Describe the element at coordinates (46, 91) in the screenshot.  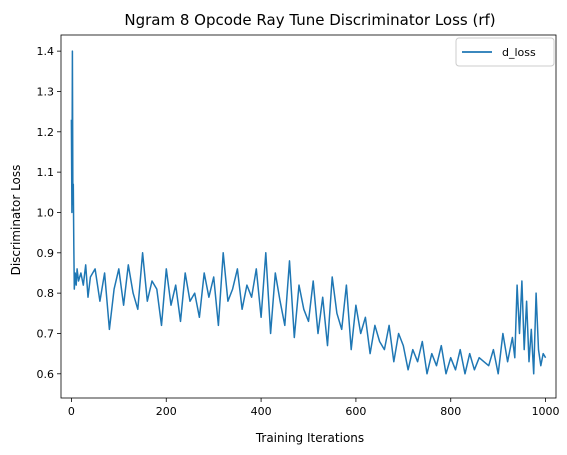
I see `y-tick-label: 1.3` at that location.